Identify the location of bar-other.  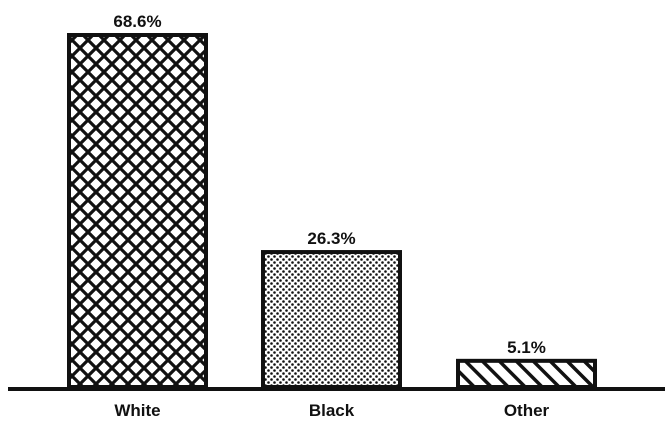
(526, 373).